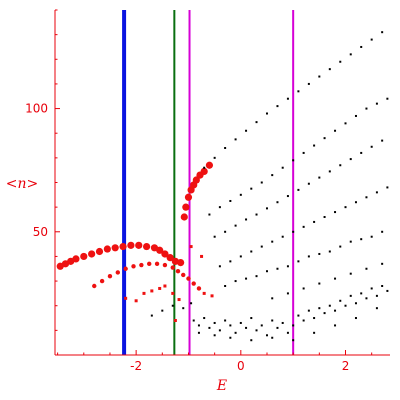  I want to click on y-tick-label: 100, so click(36, 109).